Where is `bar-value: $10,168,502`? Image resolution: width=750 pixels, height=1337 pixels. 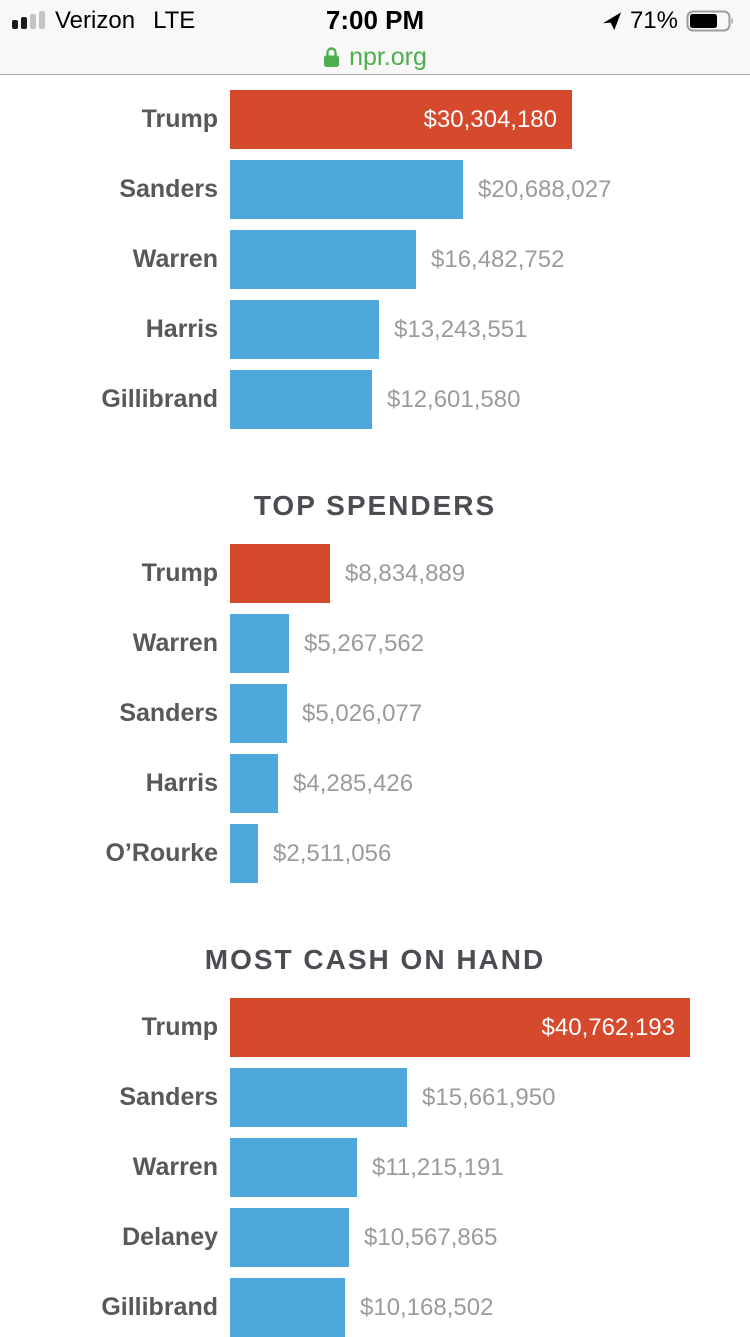
bar-value: $10,168,502 is located at coordinates (427, 1307).